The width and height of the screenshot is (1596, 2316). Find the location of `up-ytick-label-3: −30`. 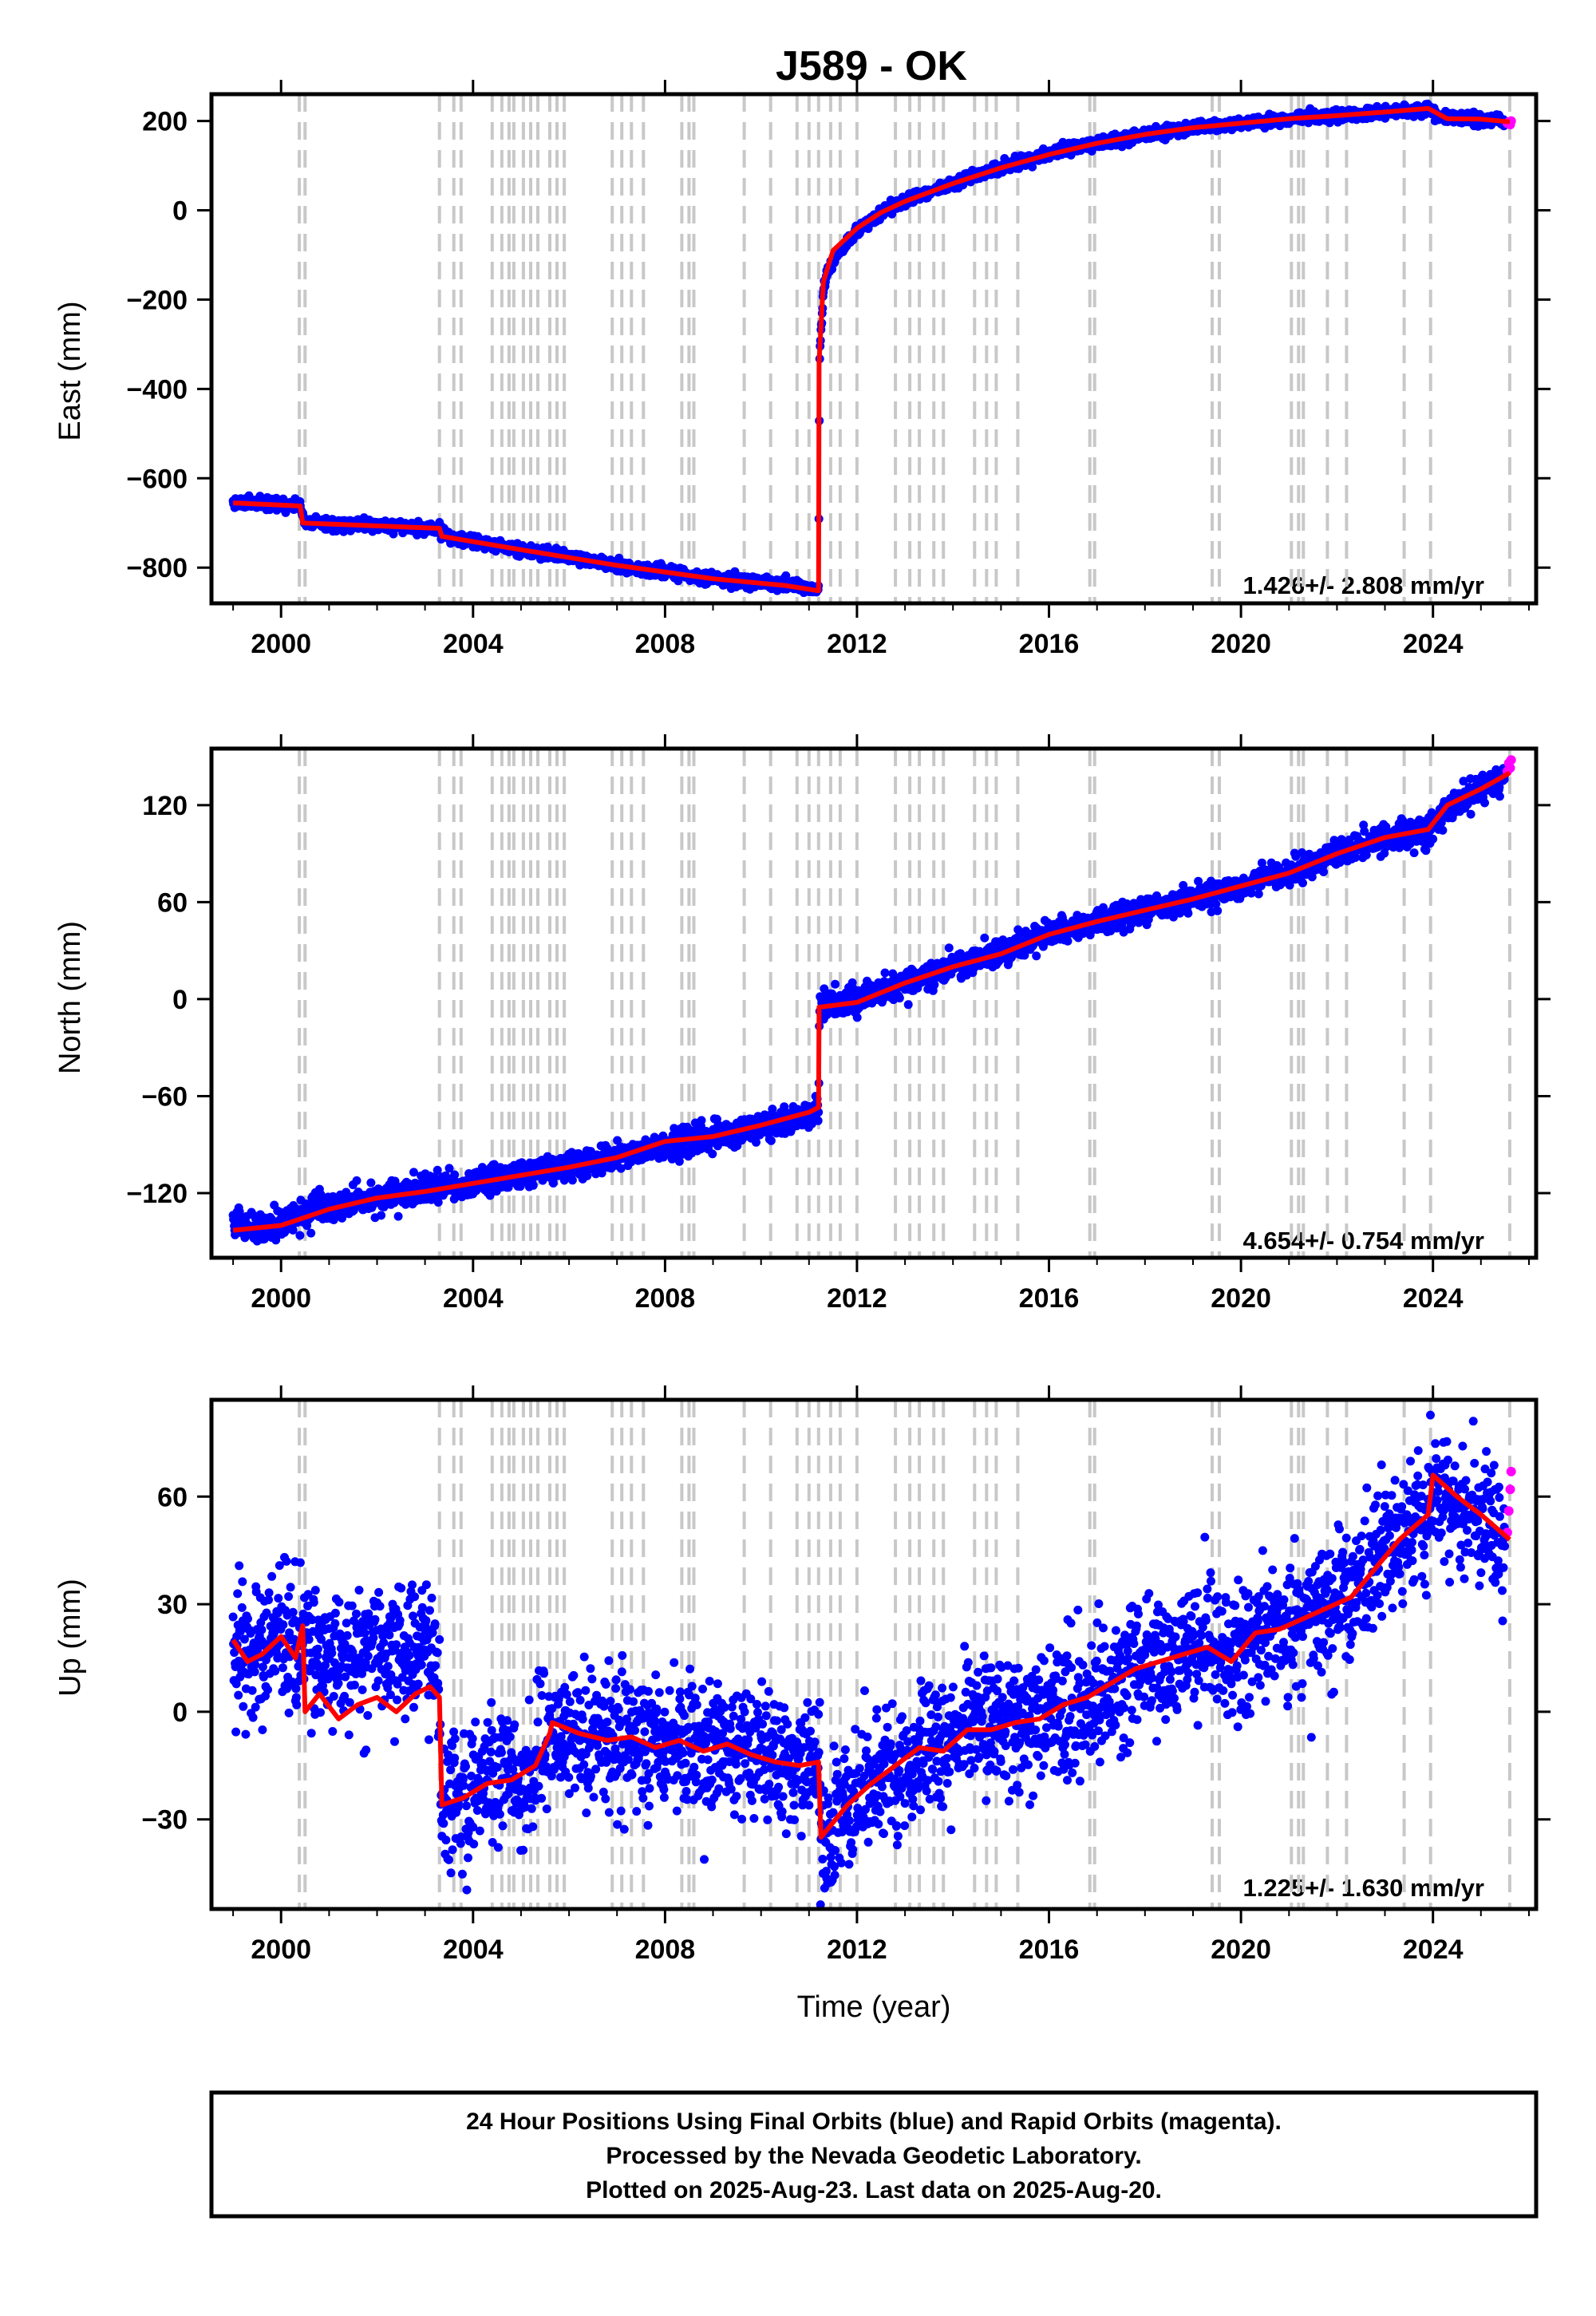

up-ytick-label-3: −30 is located at coordinates (164, 1820).